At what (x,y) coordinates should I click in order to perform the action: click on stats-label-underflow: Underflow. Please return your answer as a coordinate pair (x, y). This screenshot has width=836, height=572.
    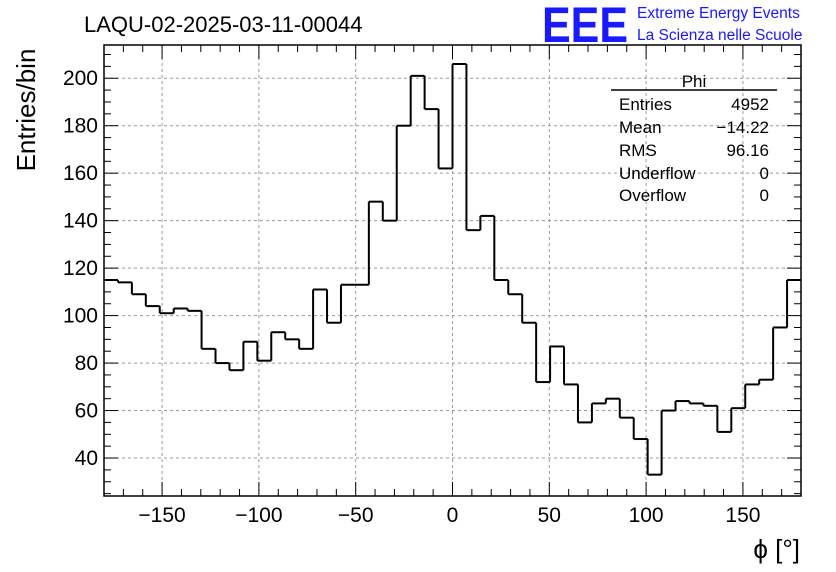
    Looking at the image, I should click on (657, 173).